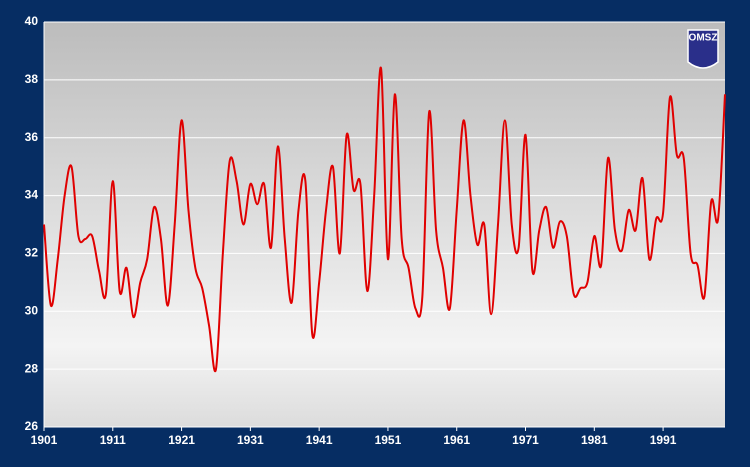  Describe the element at coordinates (44, 440) in the screenshot. I see `x-tick-label: 1901` at that location.